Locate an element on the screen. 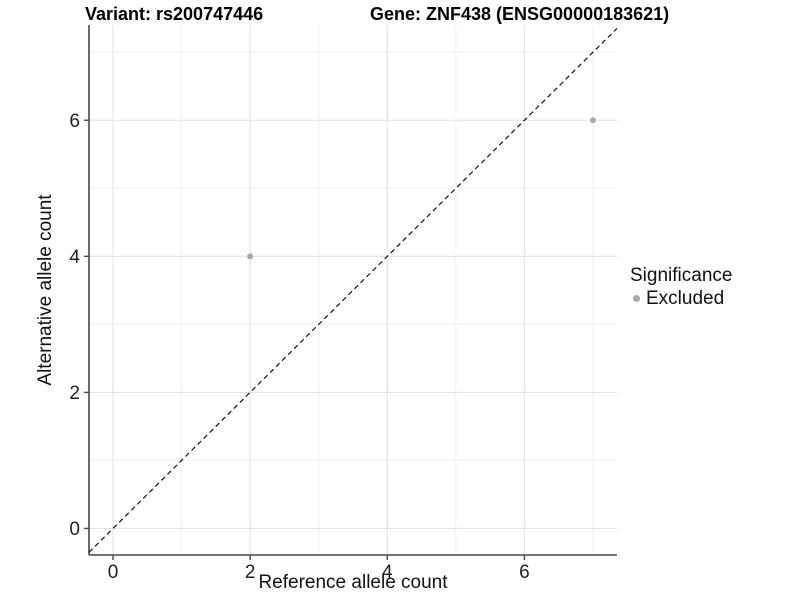  legend-item-label: Excluded is located at coordinates (685, 298).